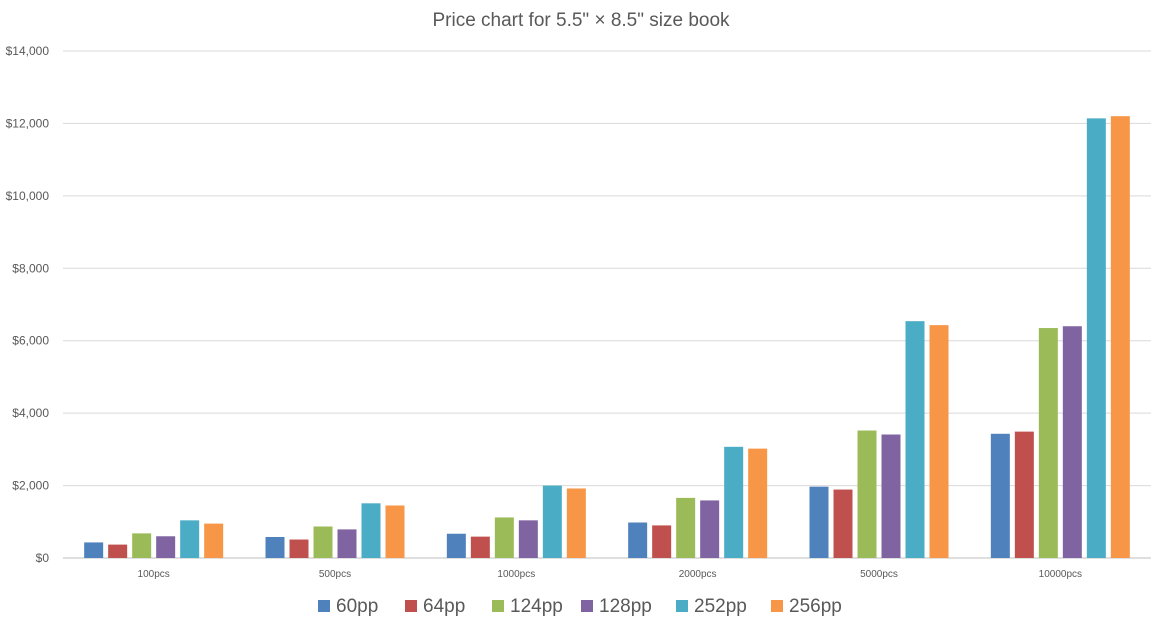 The height and width of the screenshot is (632, 1163). What do you see at coordinates (371, 530) in the screenshot?
I see `bar-252pp-500pcs` at bounding box center [371, 530].